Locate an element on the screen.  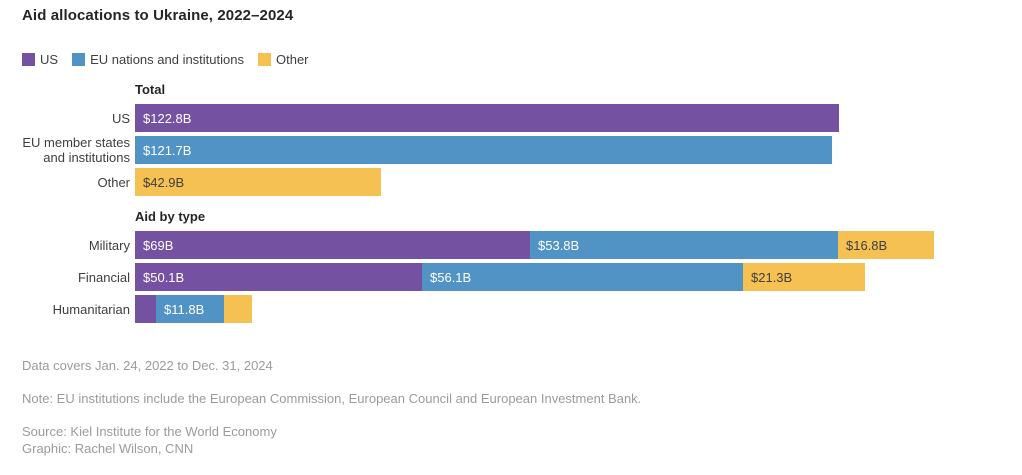
bar-track: $121.7B is located at coordinates (483, 150).